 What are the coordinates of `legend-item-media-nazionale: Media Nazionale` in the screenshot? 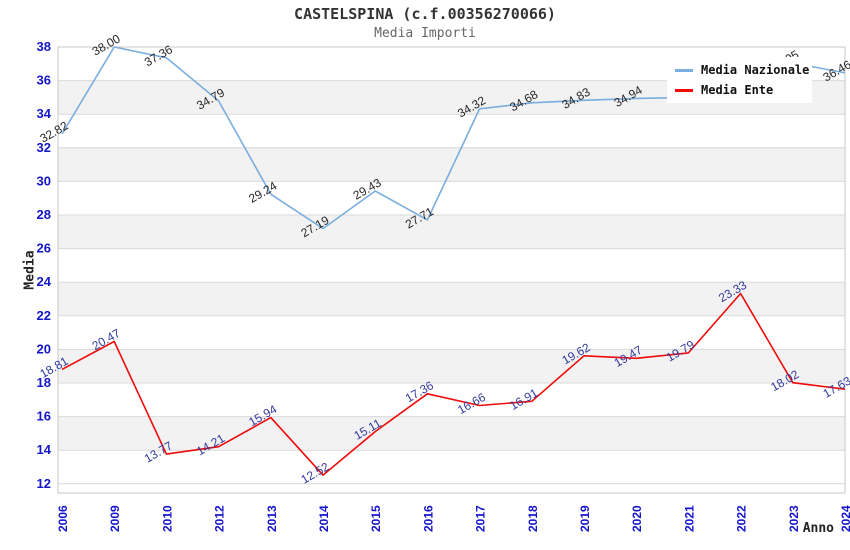 It's located at (743, 70).